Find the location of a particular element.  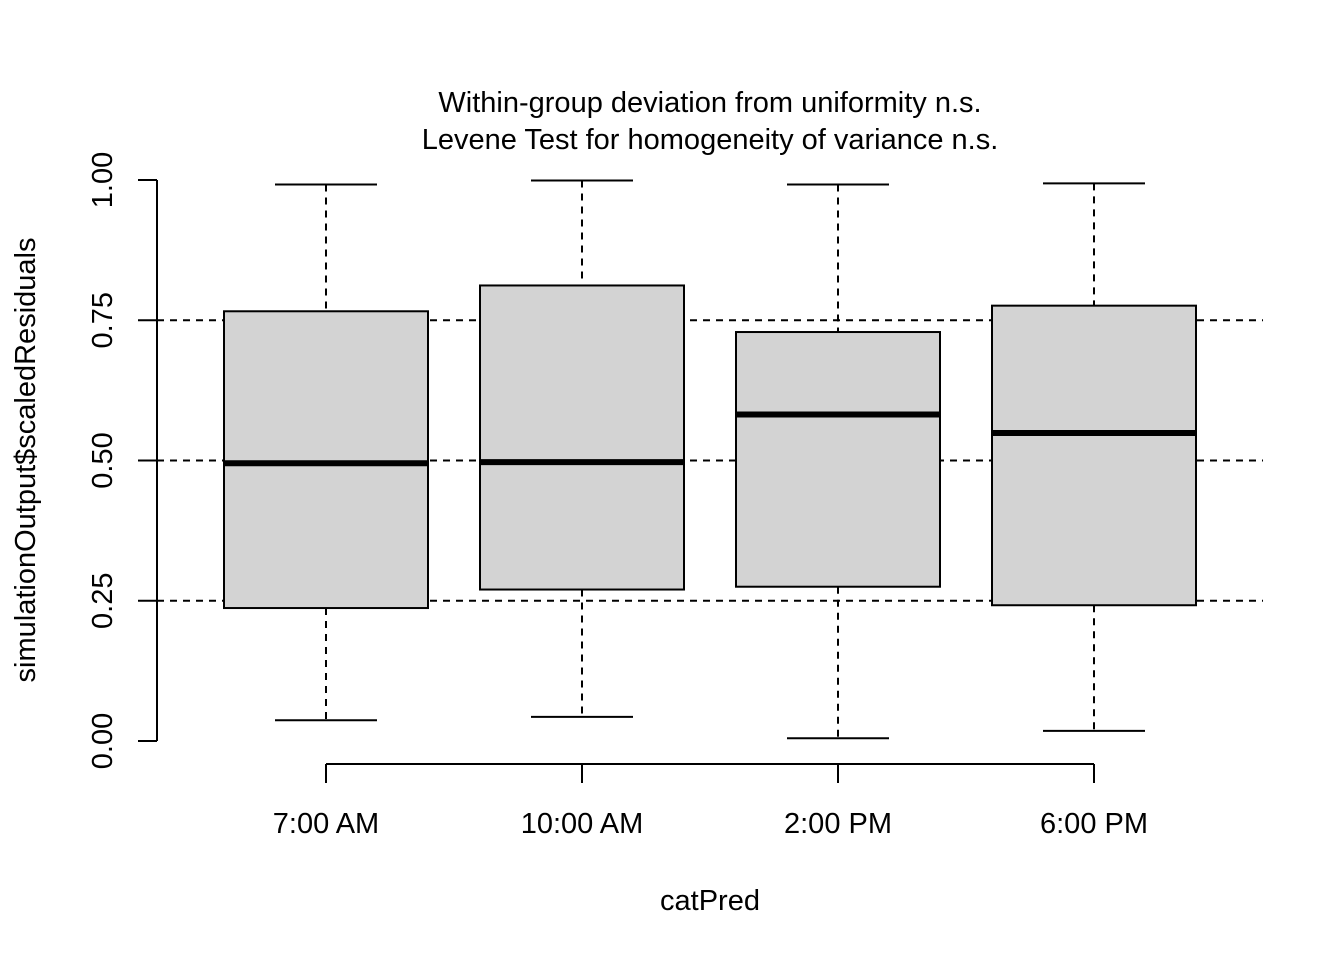

y-tick-label-1: 0.25 is located at coordinates (103, 601).